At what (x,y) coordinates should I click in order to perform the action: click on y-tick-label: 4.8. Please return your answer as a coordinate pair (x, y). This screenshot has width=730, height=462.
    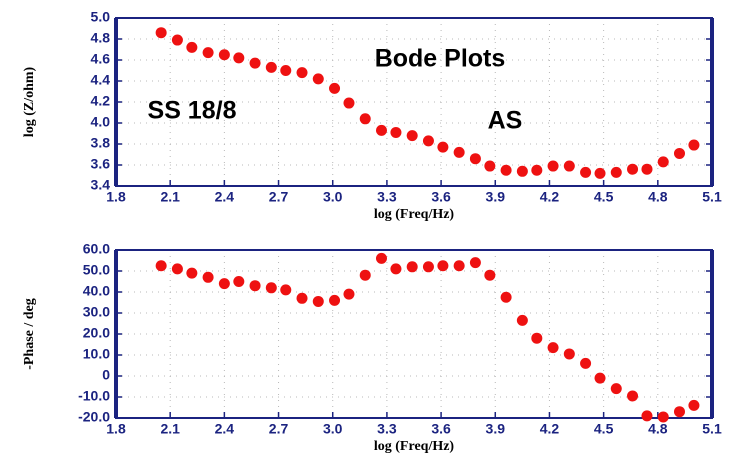
    Looking at the image, I should click on (101, 38).